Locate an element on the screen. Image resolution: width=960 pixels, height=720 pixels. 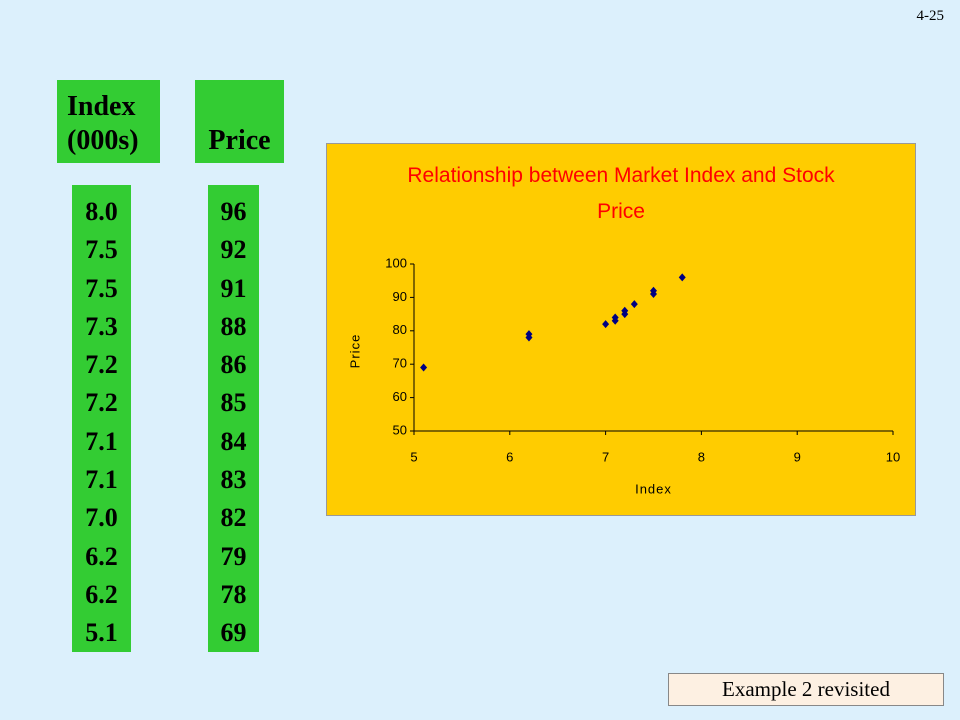
table-cell: 82 is located at coordinates (233, 518).